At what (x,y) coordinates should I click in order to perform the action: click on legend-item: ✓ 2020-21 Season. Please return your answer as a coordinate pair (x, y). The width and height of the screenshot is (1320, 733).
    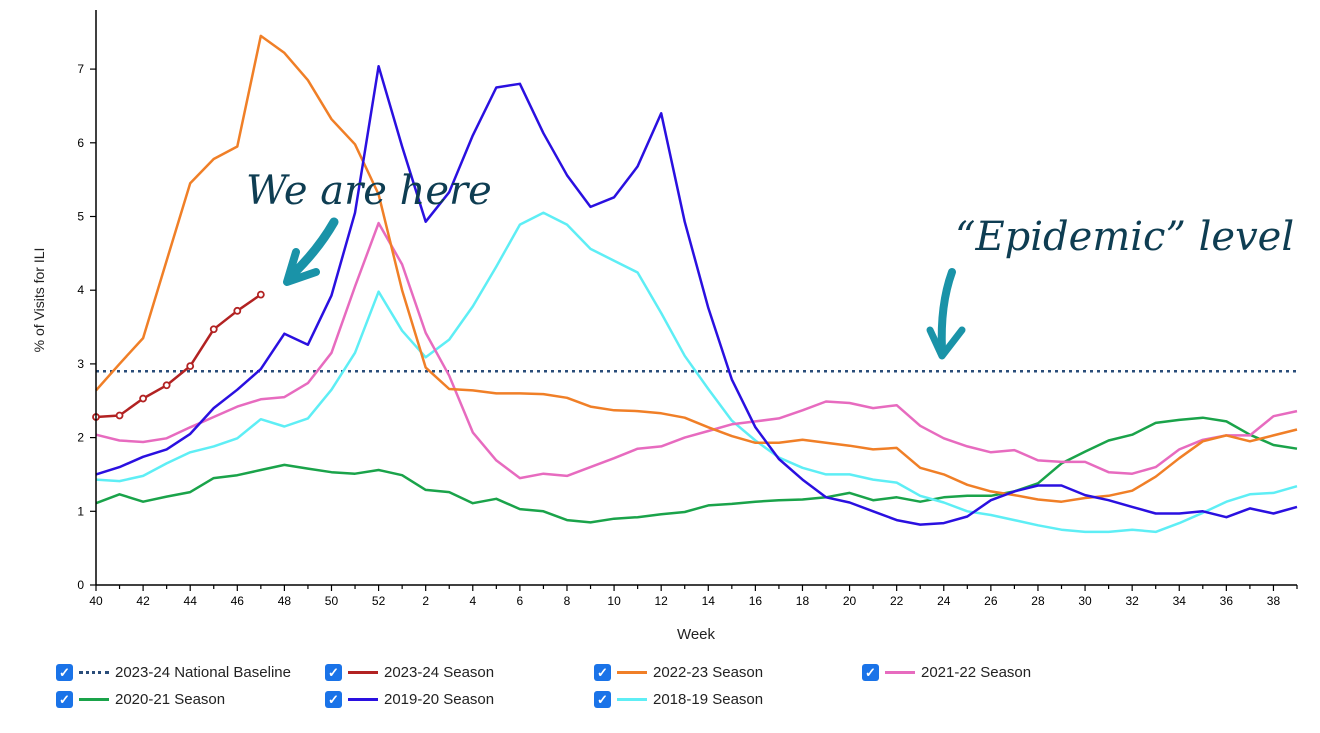
    Looking at the image, I should click on (140, 699).